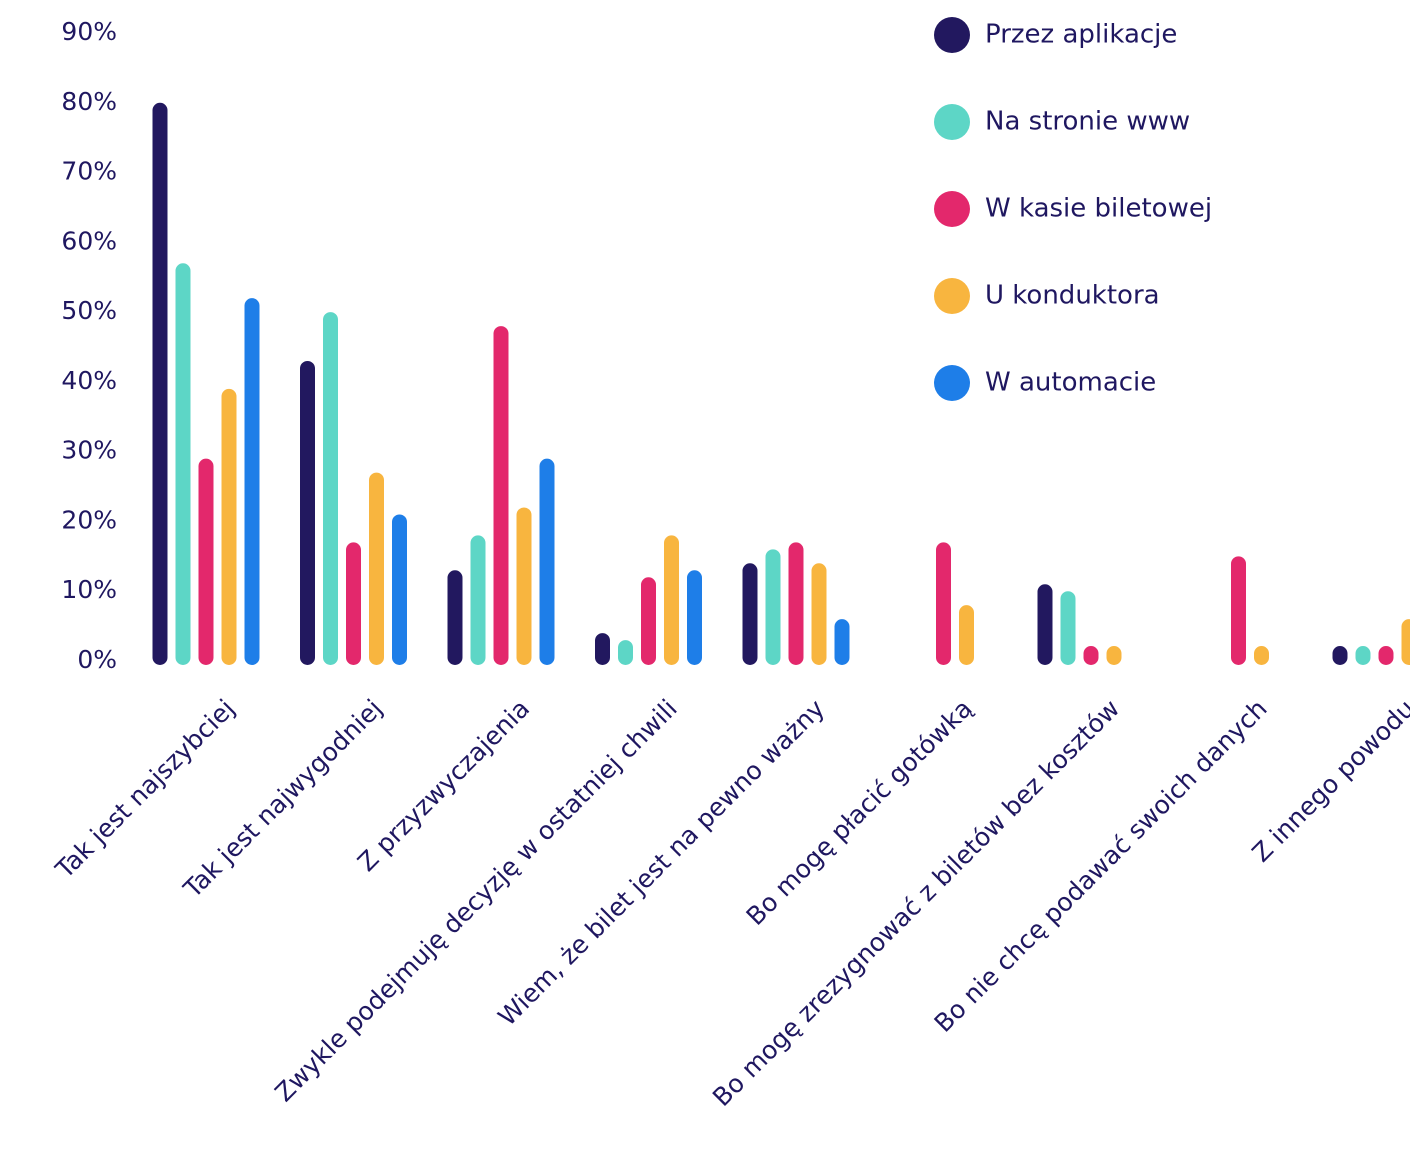 The image size is (1410, 1167). What do you see at coordinates (97, 659) in the screenshot?
I see `y-tick-label: 0%` at bounding box center [97, 659].